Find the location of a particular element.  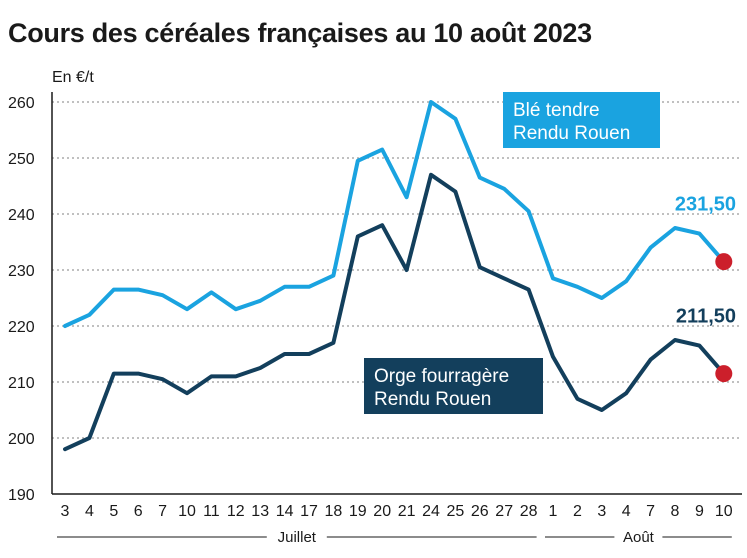

y-tick-label: 260 is located at coordinates (21, 103).